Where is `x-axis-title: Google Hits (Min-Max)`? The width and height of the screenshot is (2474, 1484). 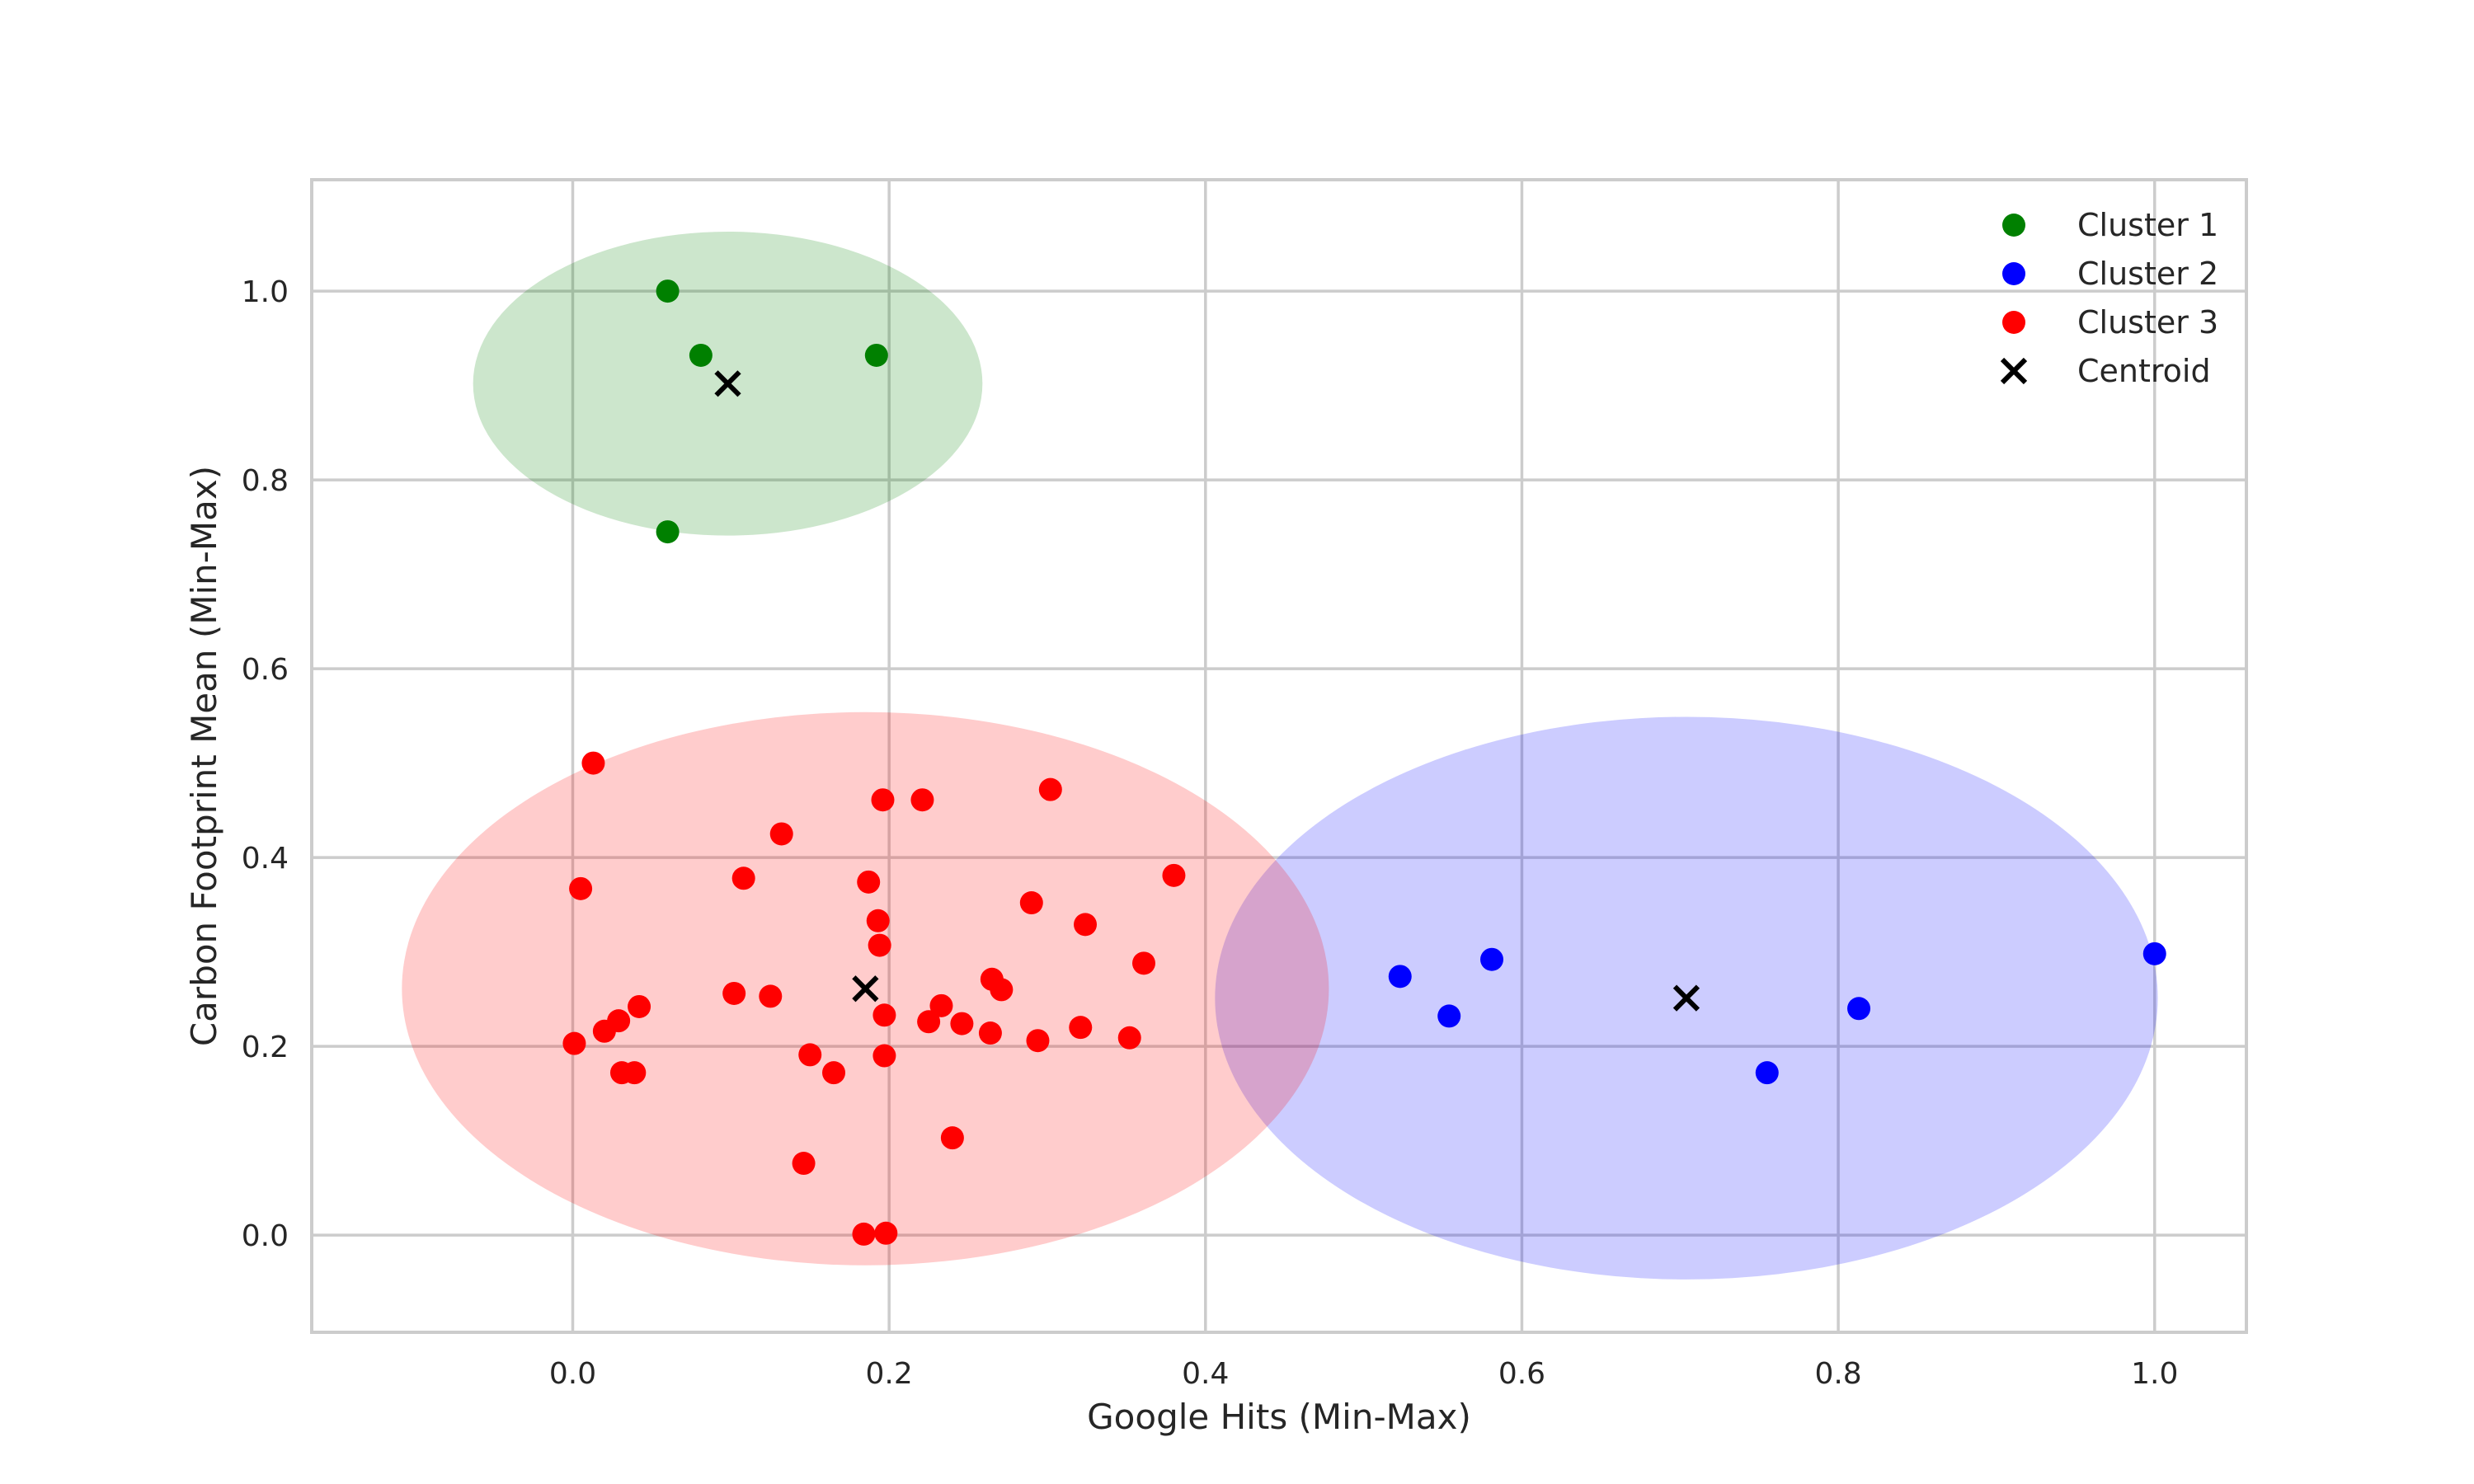 x-axis-title: Google Hits (Min-Max) is located at coordinates (1279, 1417).